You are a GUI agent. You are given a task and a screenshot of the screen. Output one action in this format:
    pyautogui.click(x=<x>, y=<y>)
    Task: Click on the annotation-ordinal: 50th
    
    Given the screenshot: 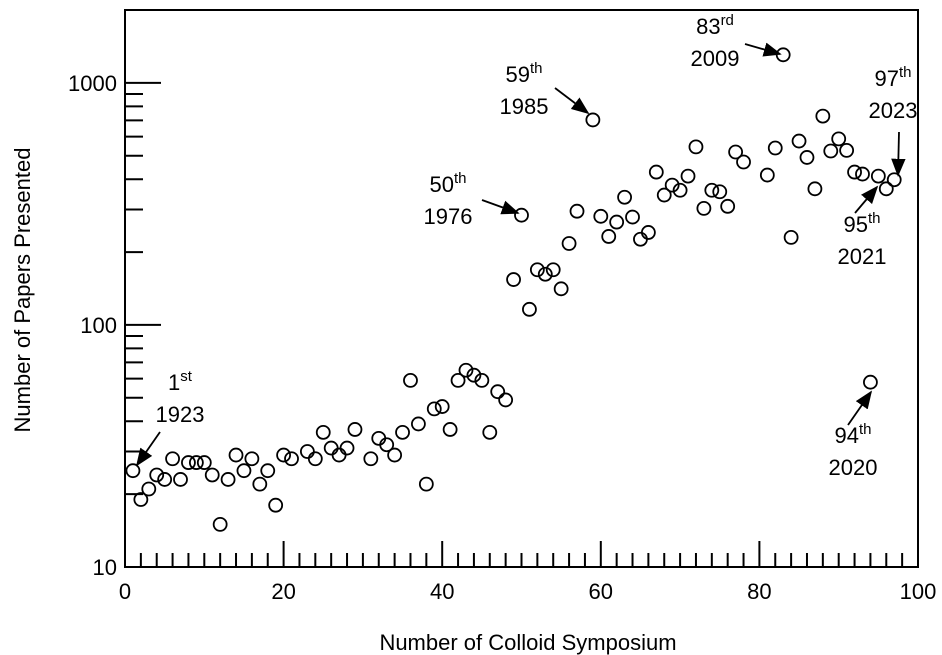 What is the action you would take?
    pyautogui.click(x=448, y=183)
    